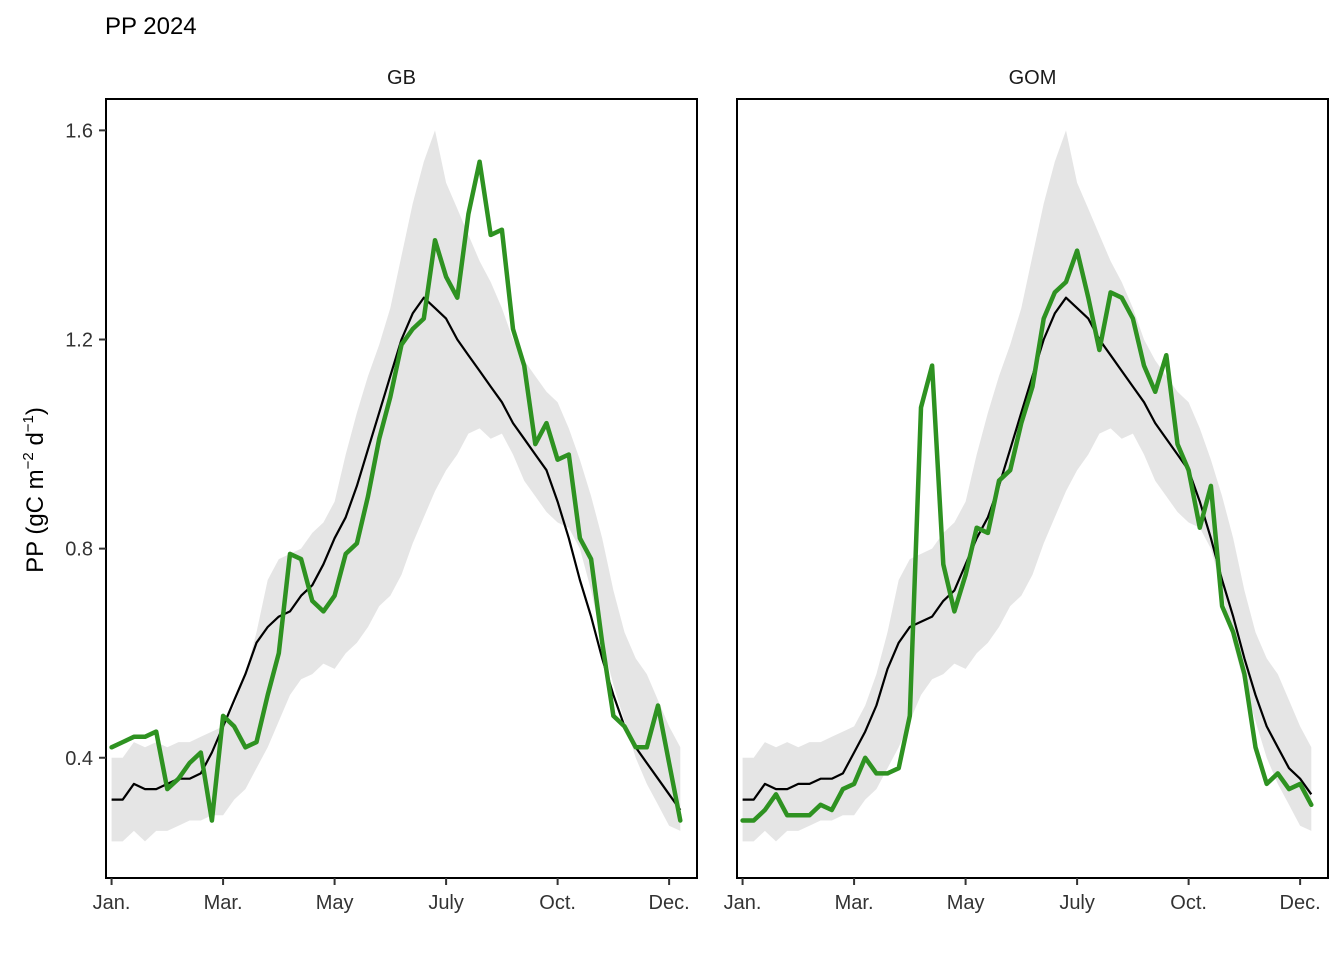 The height and width of the screenshot is (960, 1344). What do you see at coordinates (35, 411) in the screenshot?
I see `y-axis-label-end: )` at bounding box center [35, 411].